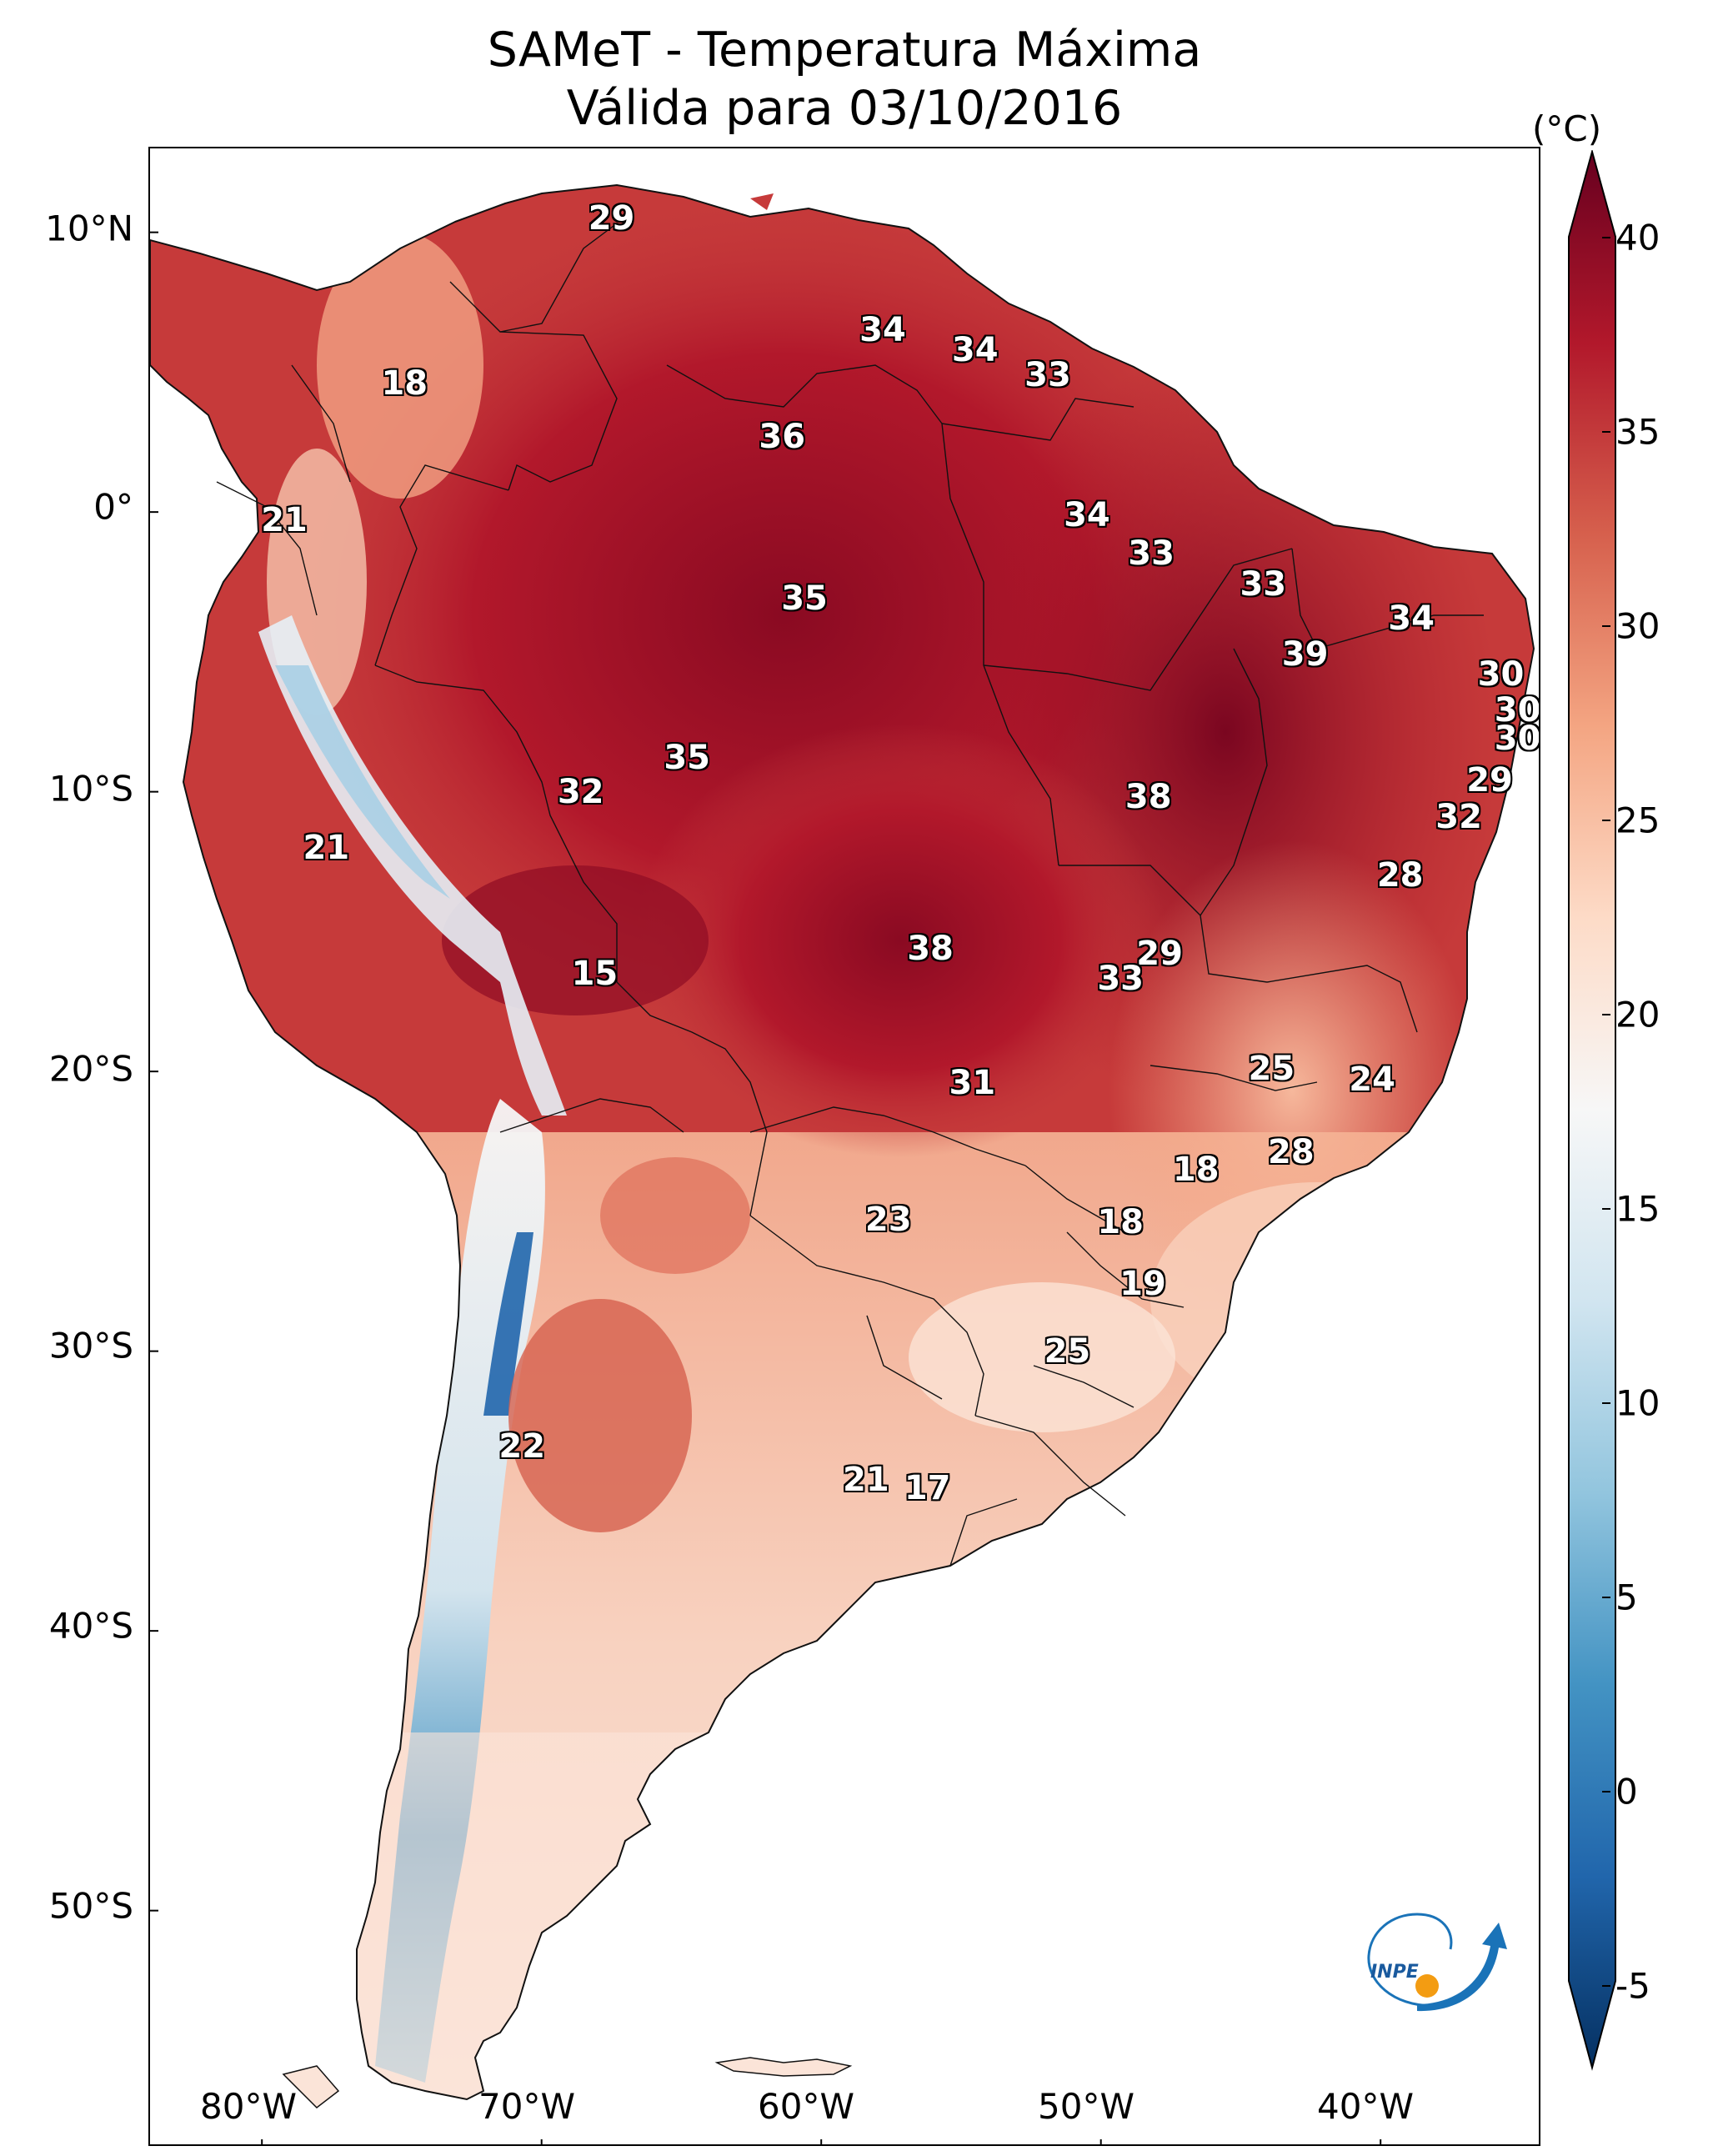  I want to click on lat-label-20s: 20°S, so click(90, 1069).